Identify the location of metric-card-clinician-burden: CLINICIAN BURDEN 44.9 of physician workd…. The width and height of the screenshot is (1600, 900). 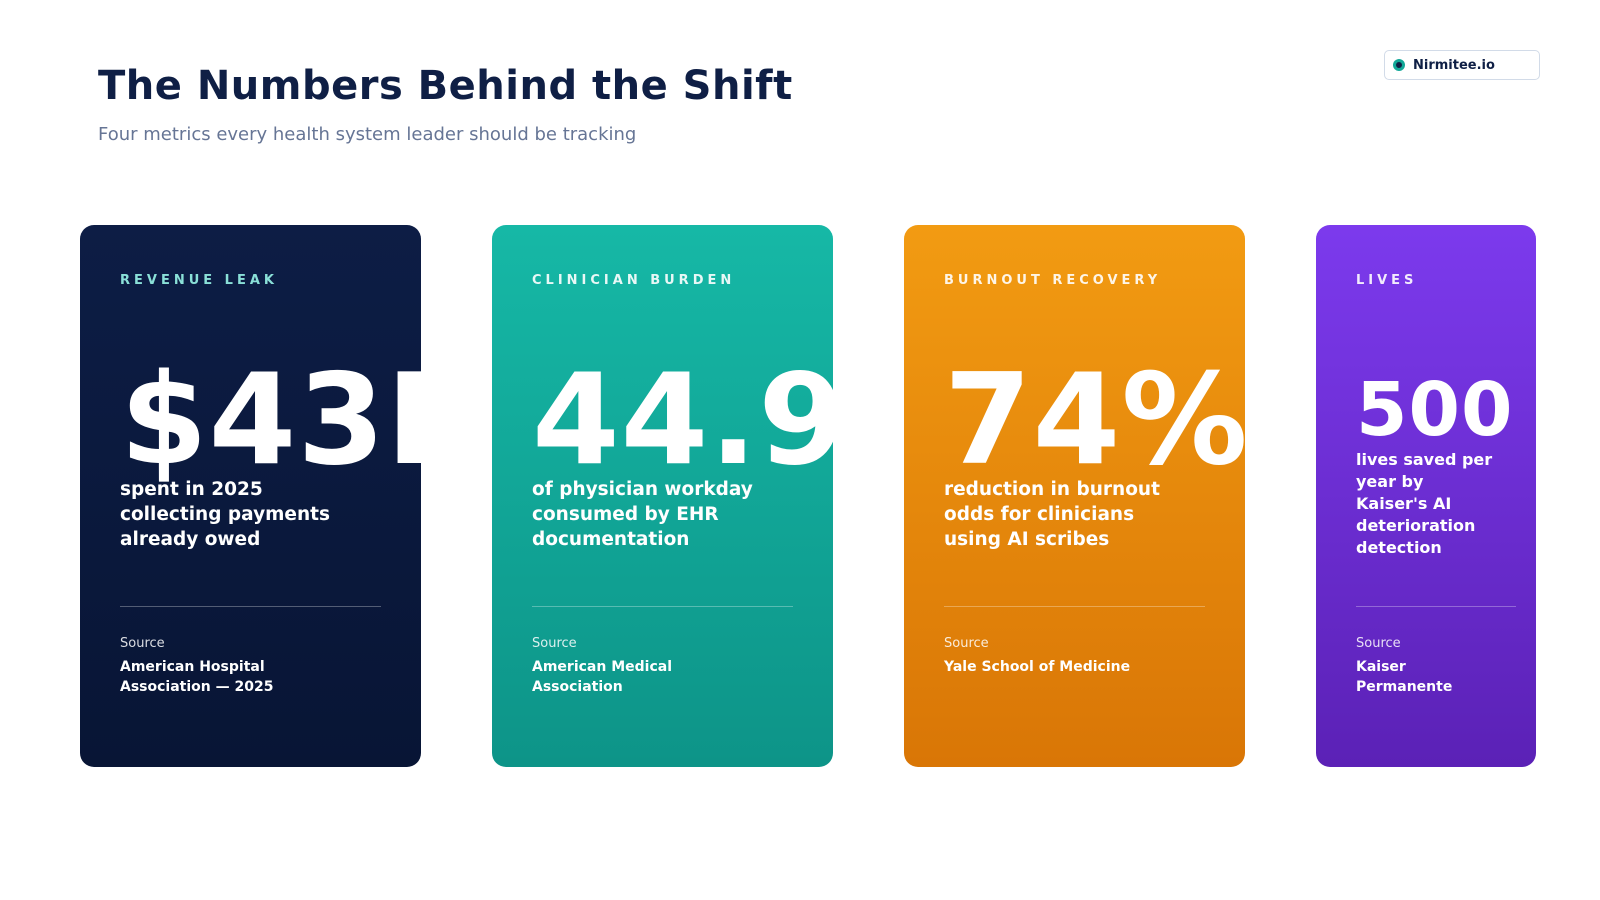
(662, 496).